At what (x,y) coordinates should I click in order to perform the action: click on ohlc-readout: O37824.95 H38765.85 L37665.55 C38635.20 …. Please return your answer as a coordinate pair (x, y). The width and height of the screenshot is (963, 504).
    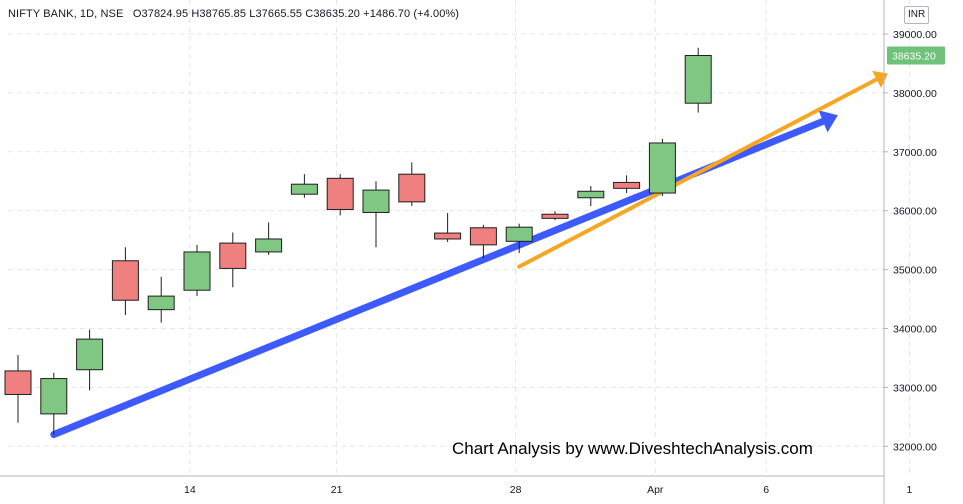
    Looking at the image, I should click on (296, 14).